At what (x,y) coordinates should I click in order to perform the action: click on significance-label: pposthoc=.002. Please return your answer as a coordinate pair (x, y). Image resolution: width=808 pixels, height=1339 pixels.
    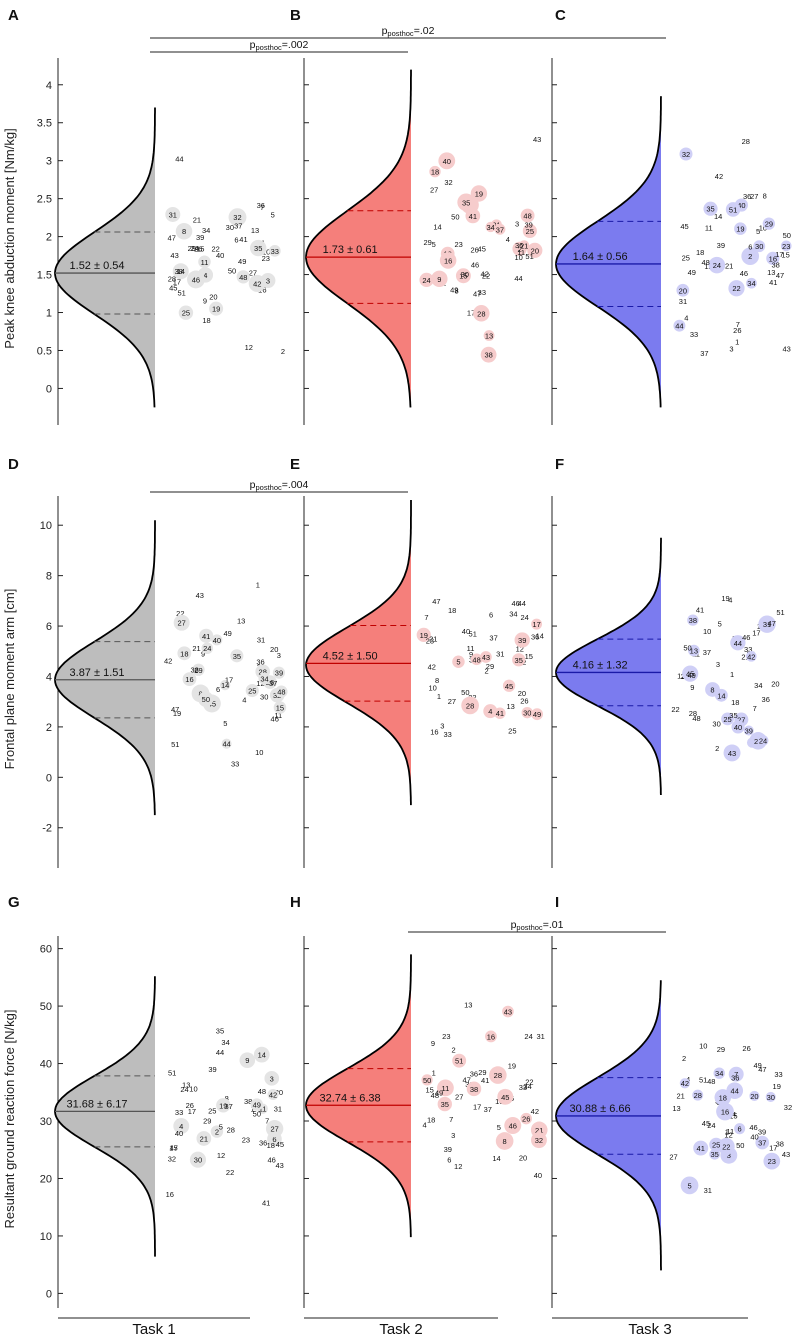
    Looking at the image, I should click on (279, 45).